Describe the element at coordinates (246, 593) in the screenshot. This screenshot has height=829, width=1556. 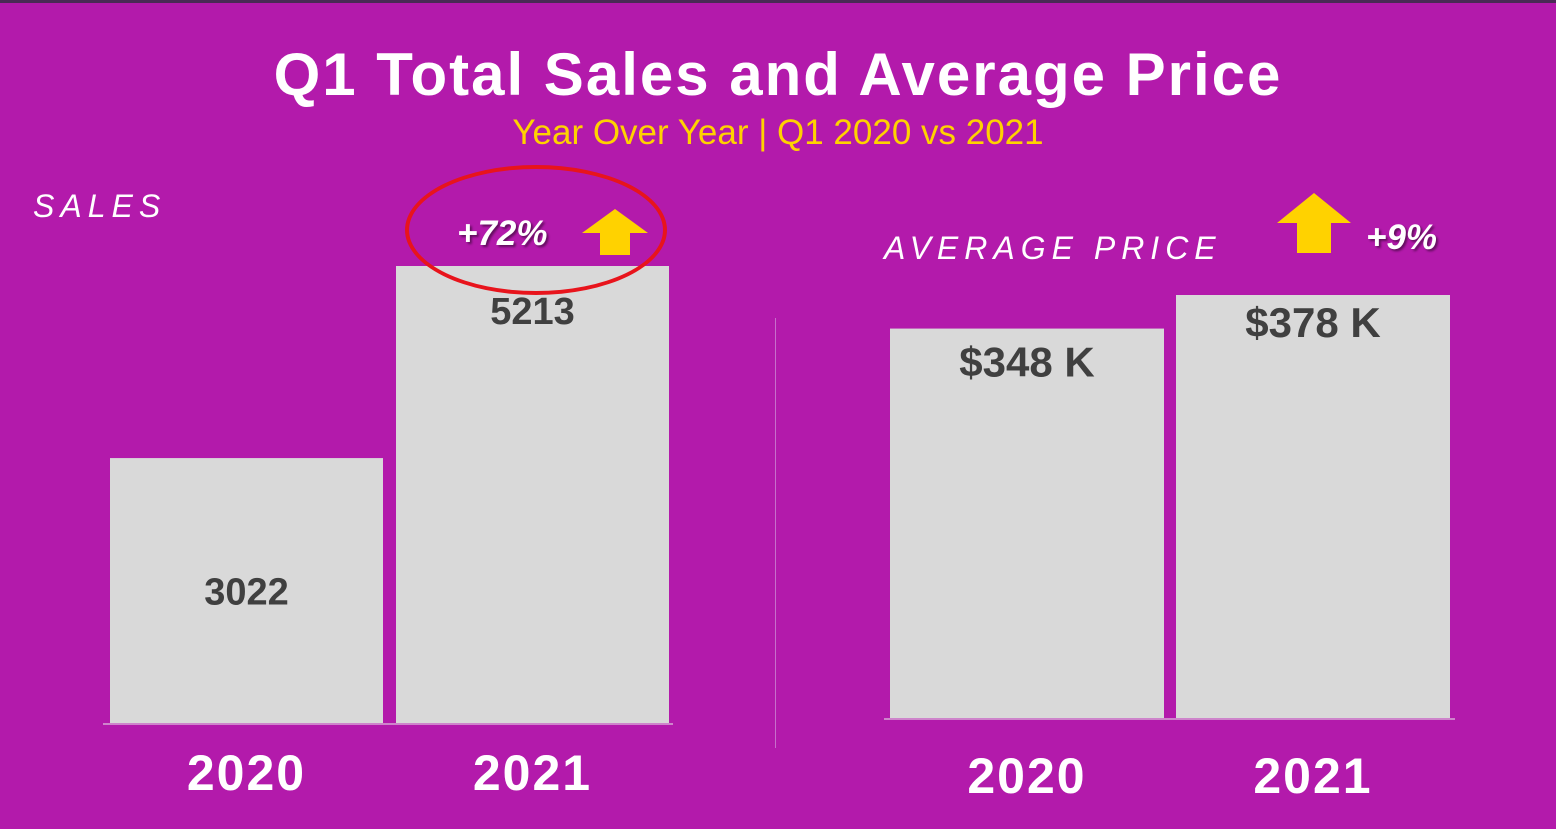
I see `value-label-sales-2020: 3022` at that location.